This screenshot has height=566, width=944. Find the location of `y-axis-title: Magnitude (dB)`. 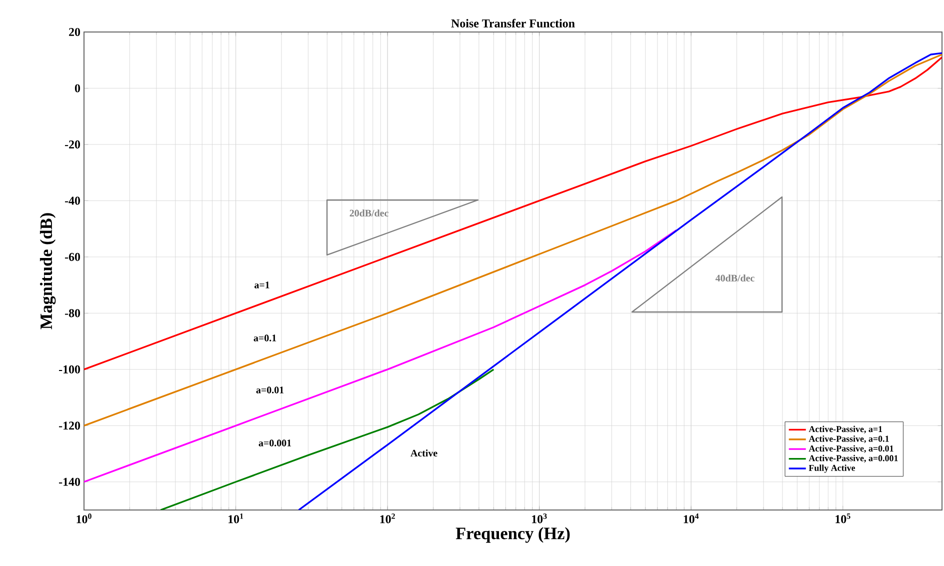

y-axis-title: Magnitude (dB) is located at coordinates (48, 271).